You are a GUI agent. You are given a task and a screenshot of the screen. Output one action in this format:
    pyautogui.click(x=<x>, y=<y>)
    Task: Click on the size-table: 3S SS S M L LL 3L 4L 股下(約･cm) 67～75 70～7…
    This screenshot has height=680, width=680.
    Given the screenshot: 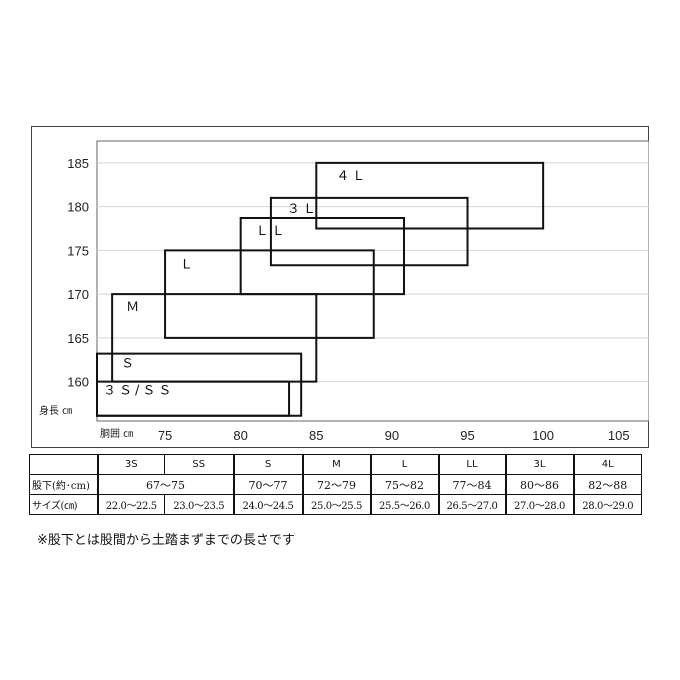 What is the action you would take?
    pyautogui.click(x=335, y=484)
    